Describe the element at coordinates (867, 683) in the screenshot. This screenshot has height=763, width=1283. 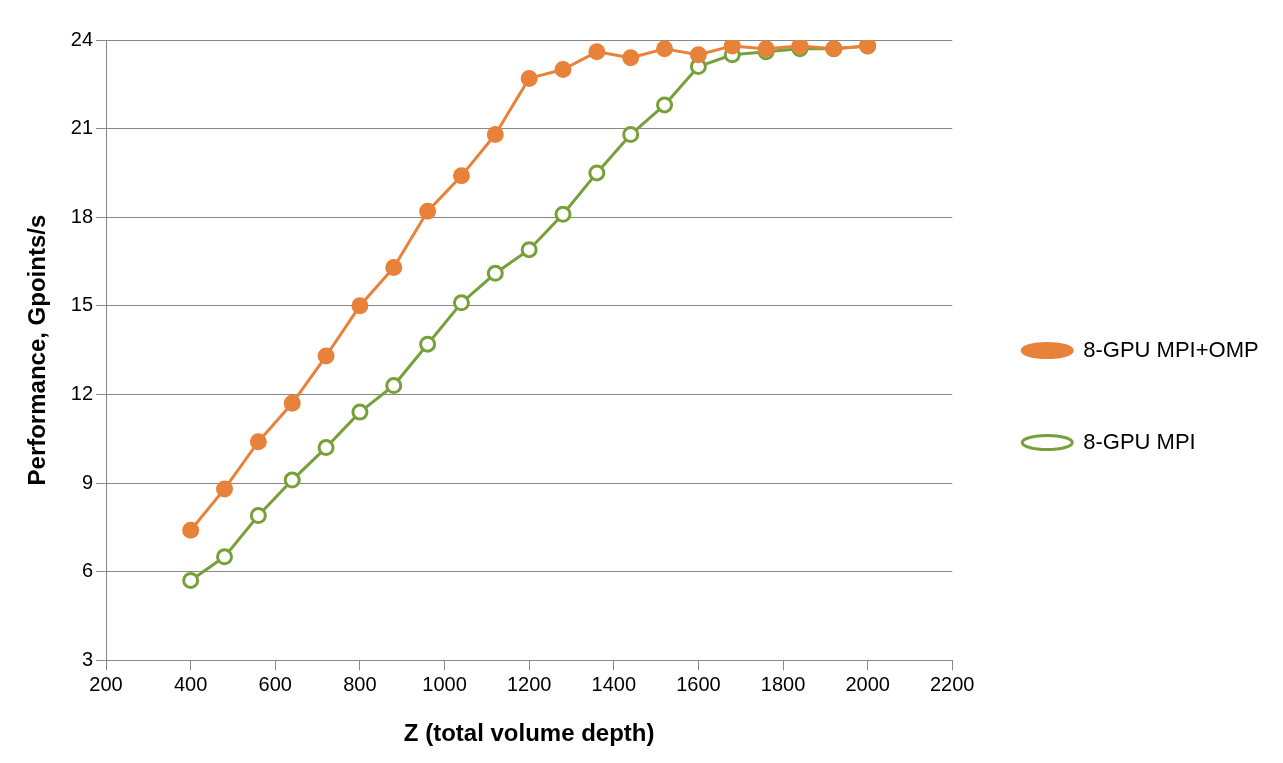
I see `x-tick-label: 2000` at that location.